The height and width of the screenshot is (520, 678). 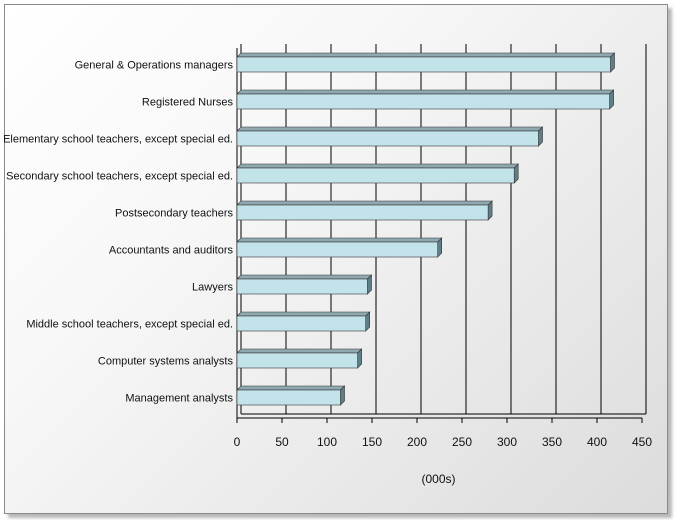 I want to click on category-label: Postsecondary teachers, so click(x=174, y=214).